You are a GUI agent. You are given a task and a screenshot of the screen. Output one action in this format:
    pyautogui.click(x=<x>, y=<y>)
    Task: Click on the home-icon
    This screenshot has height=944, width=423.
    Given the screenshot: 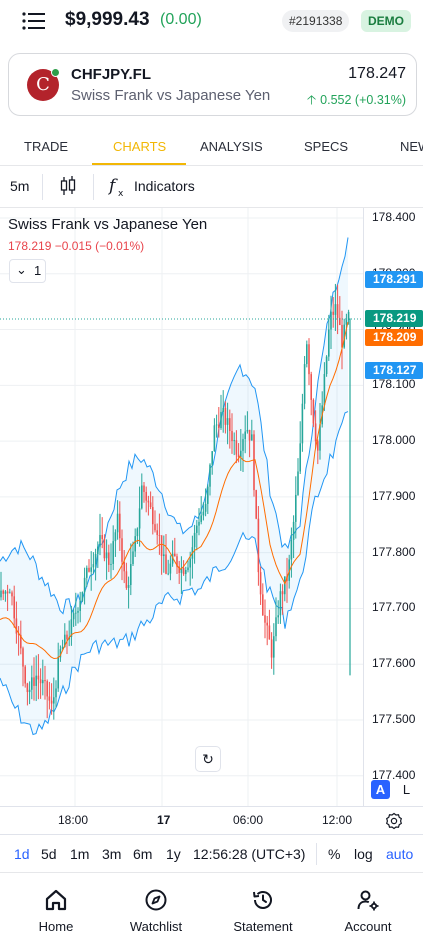 What is the action you would take?
    pyautogui.click(x=56, y=900)
    